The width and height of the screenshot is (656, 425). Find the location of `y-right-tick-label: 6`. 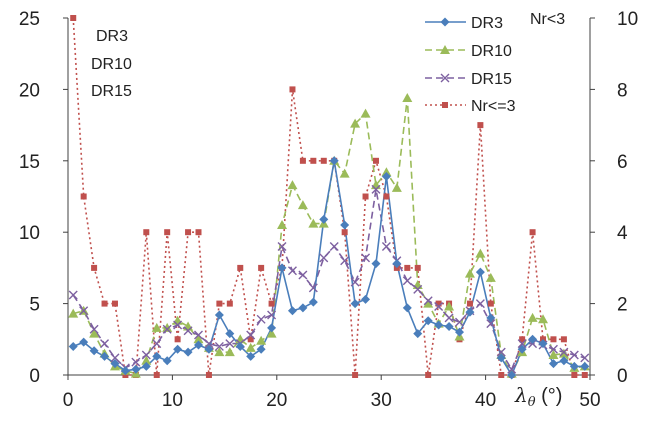

y-right-tick-label: 6 is located at coordinates (622, 162).